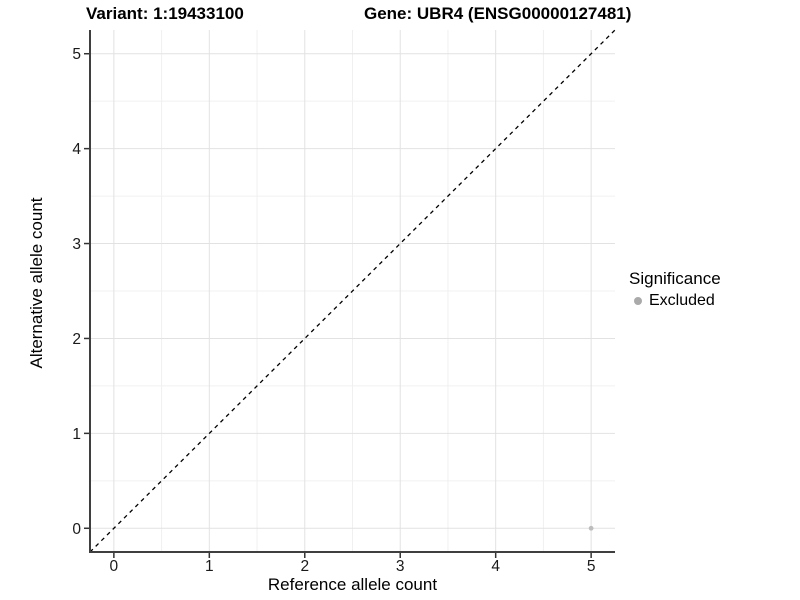 The width and height of the screenshot is (800, 600). I want to click on y-tick-label: 1, so click(76, 434).